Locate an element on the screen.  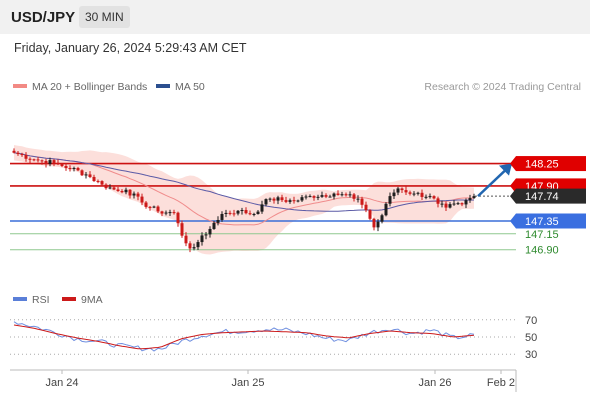
forecast-arrow-shaft is located at coordinates (491, 183).